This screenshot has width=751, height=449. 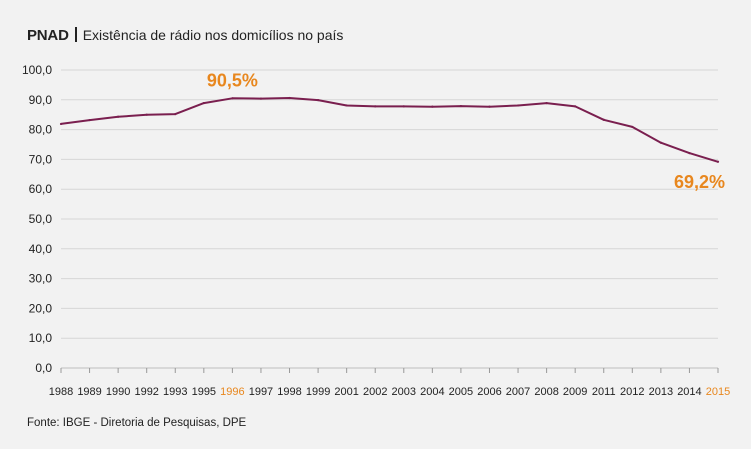 What do you see at coordinates (175, 392) in the screenshot?
I see `x-tick-label: 1993` at bounding box center [175, 392].